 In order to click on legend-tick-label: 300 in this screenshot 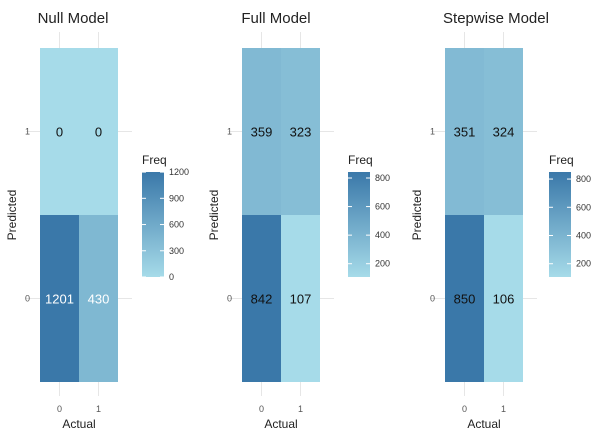, I will do `click(176, 251)`.